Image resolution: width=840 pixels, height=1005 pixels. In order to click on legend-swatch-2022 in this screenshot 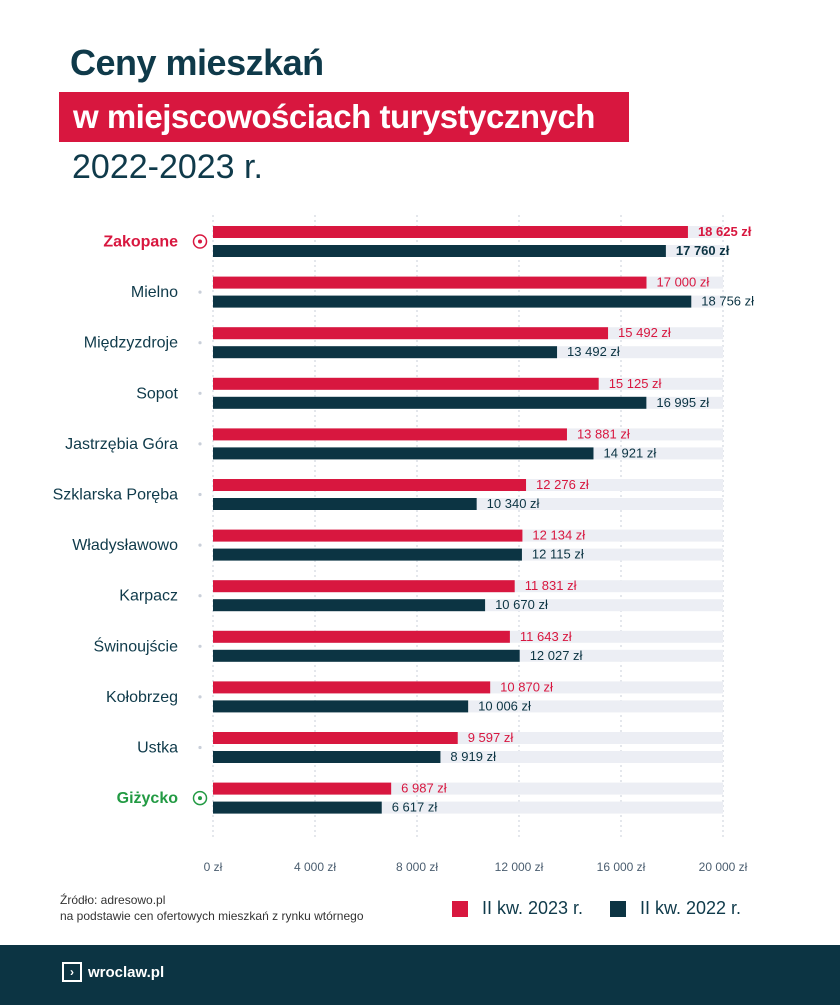, I will do `click(618, 908)`.